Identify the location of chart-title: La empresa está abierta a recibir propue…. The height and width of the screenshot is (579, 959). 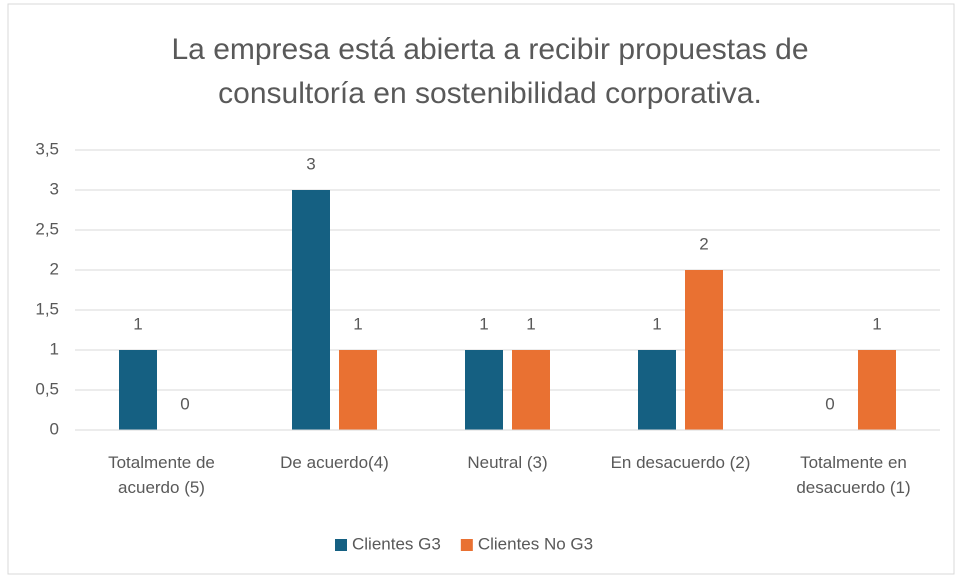
(490, 71).